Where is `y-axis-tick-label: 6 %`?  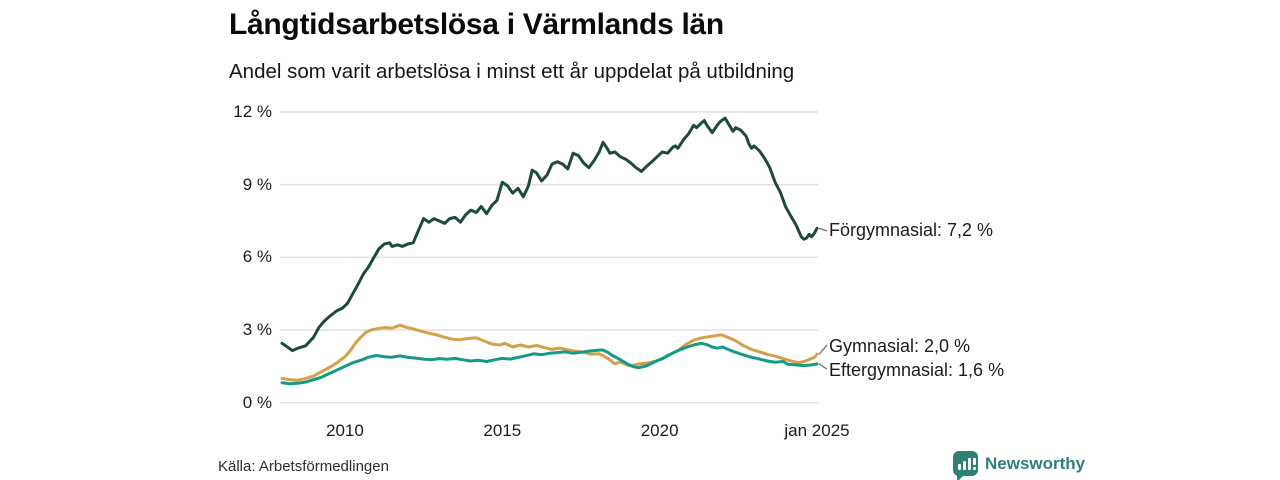
y-axis-tick-label: 6 % is located at coordinates (257, 257).